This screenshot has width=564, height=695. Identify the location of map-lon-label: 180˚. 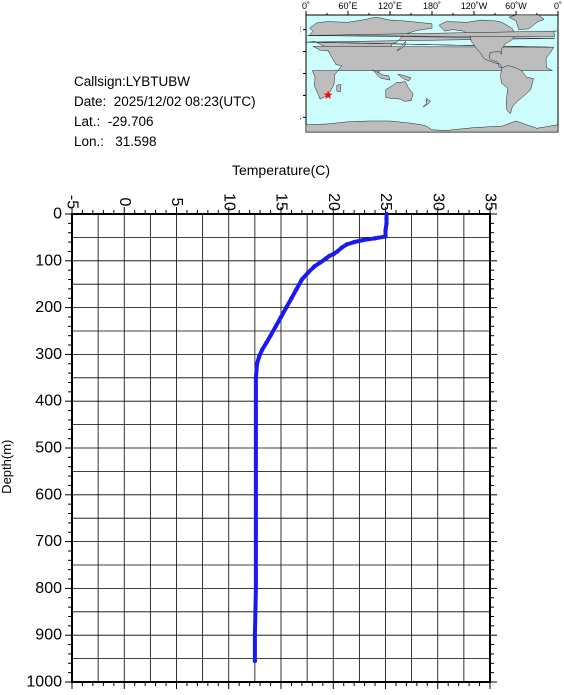
(432, 6).